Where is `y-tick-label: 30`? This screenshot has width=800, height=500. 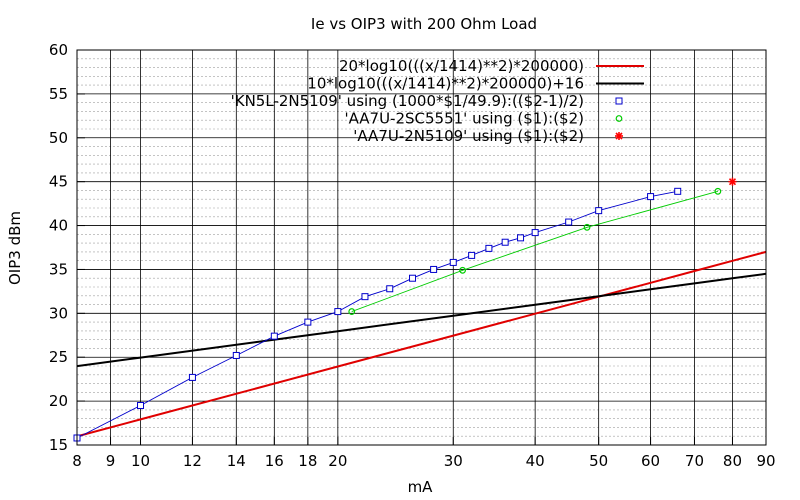
y-tick-label: 30 is located at coordinates (58, 313).